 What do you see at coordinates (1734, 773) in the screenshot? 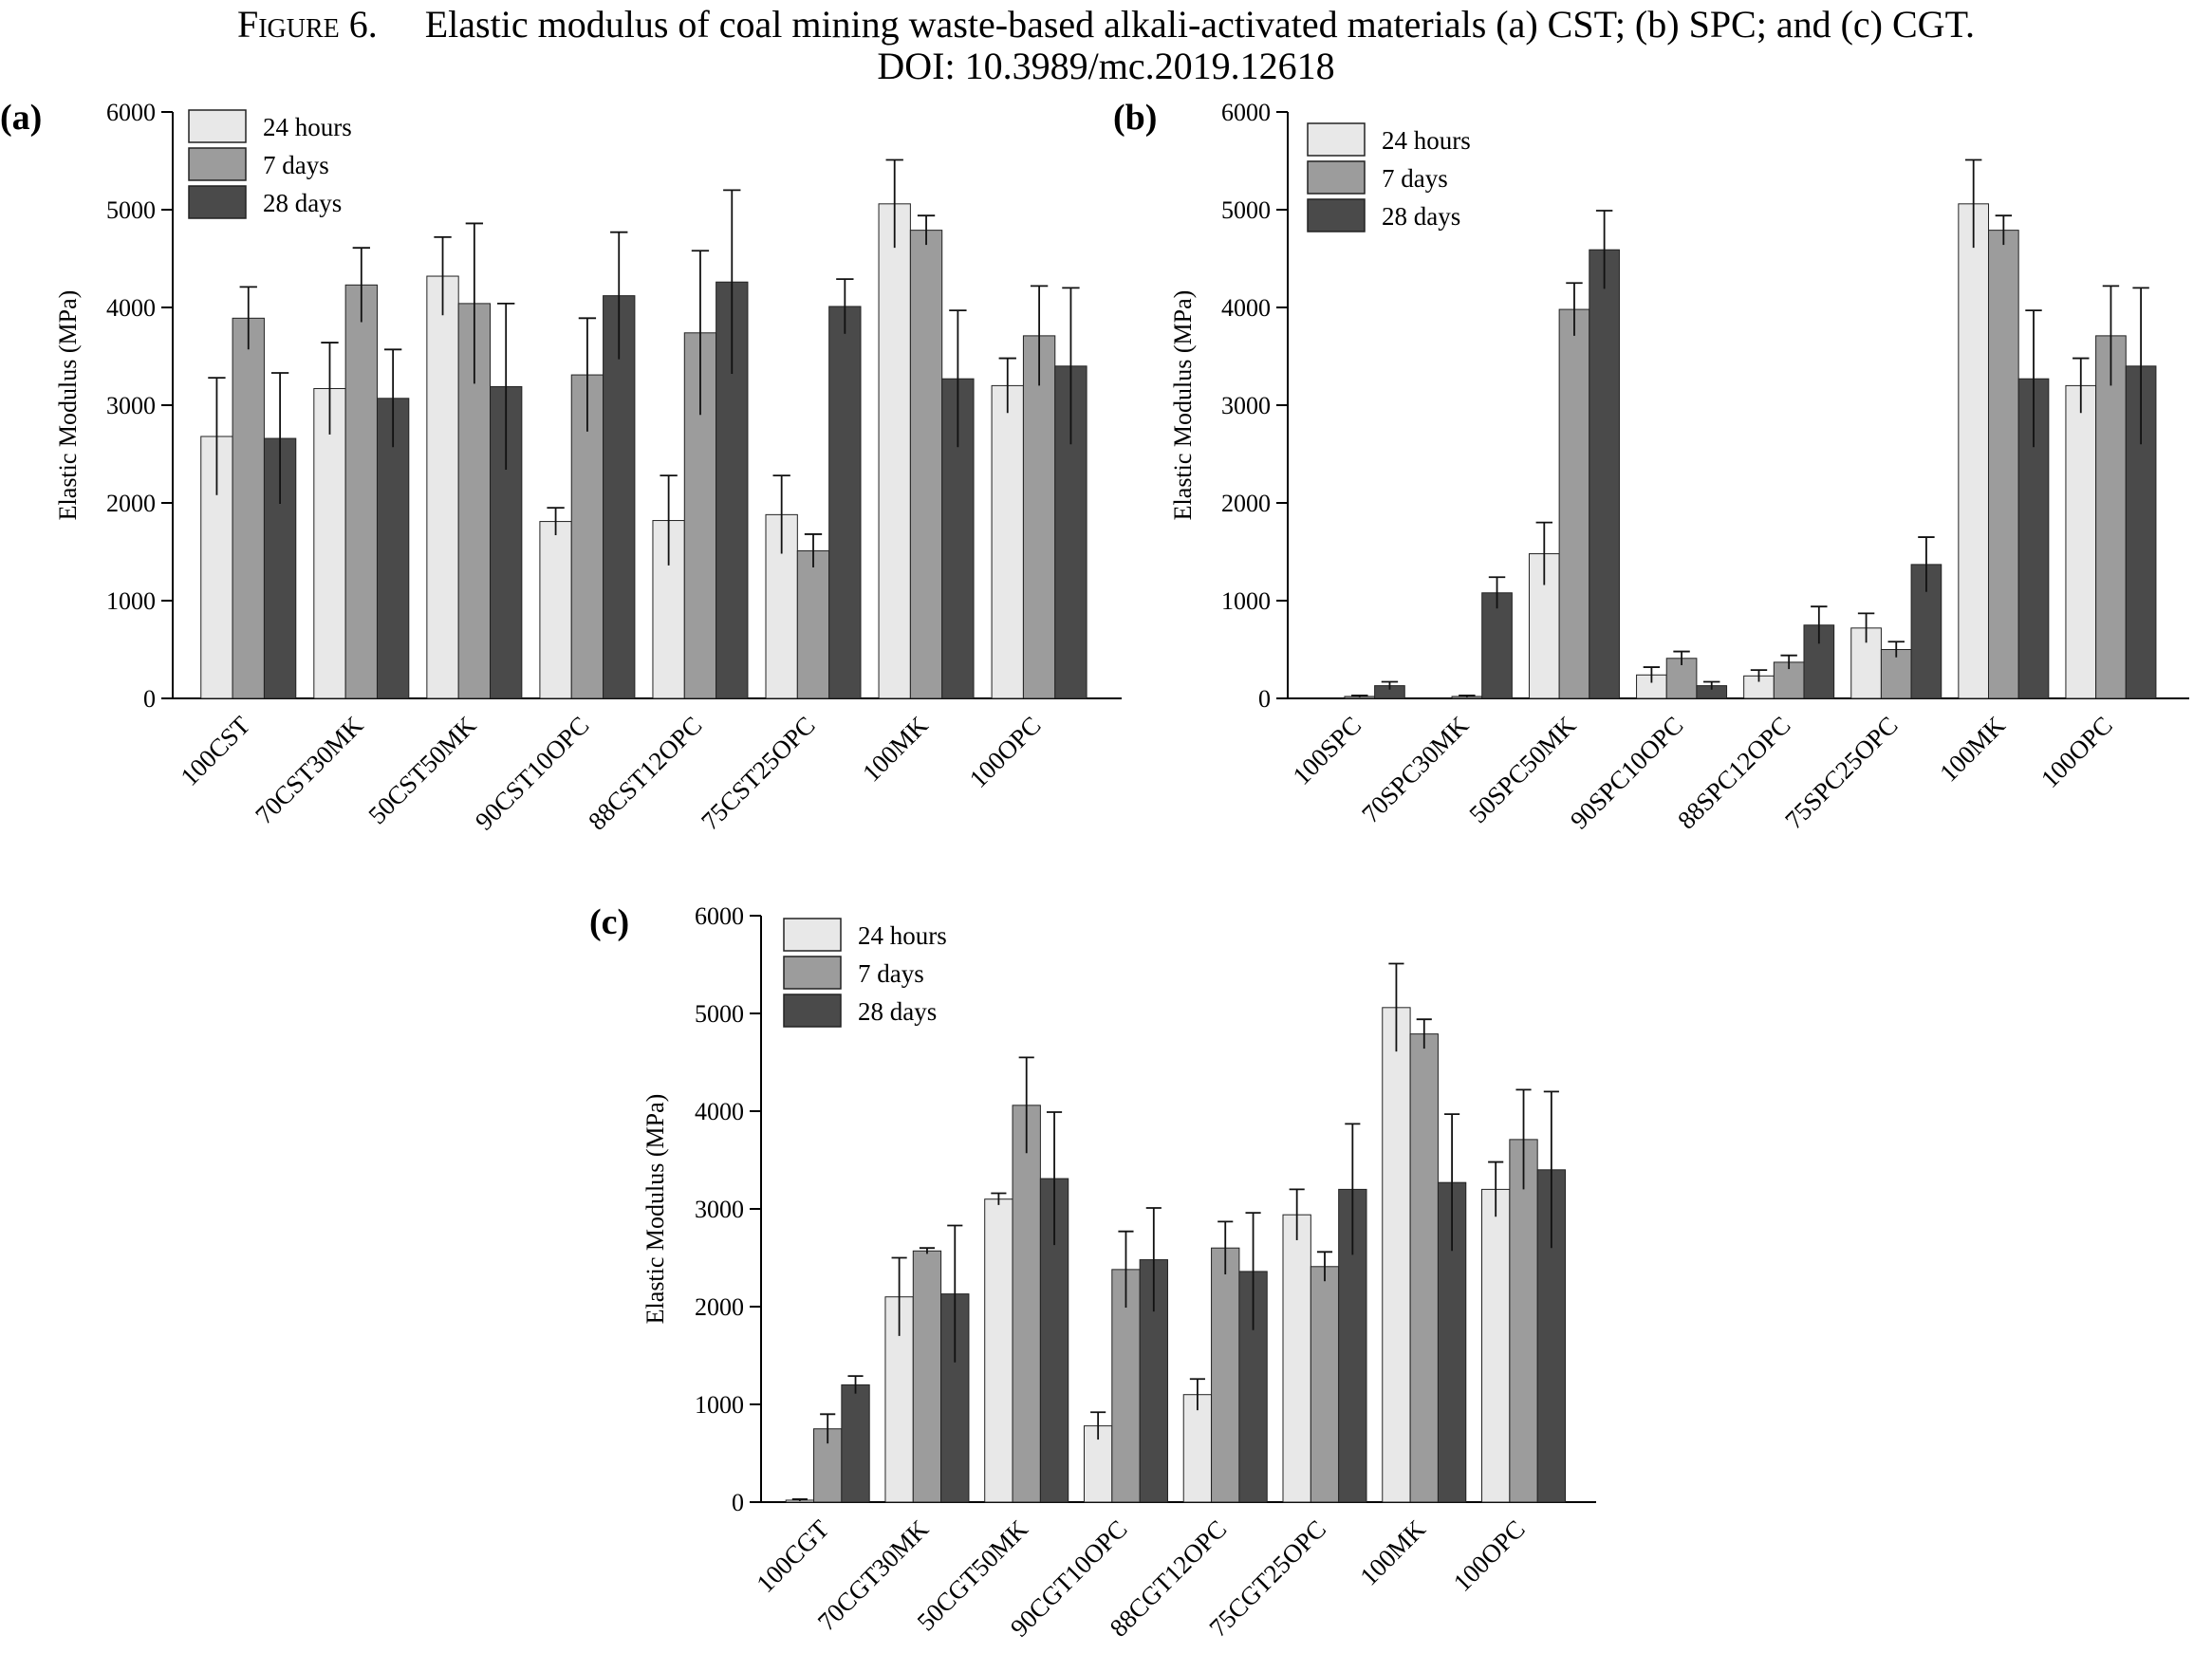
I see `x-tick-label: 88SPC12OPC` at bounding box center [1734, 773].